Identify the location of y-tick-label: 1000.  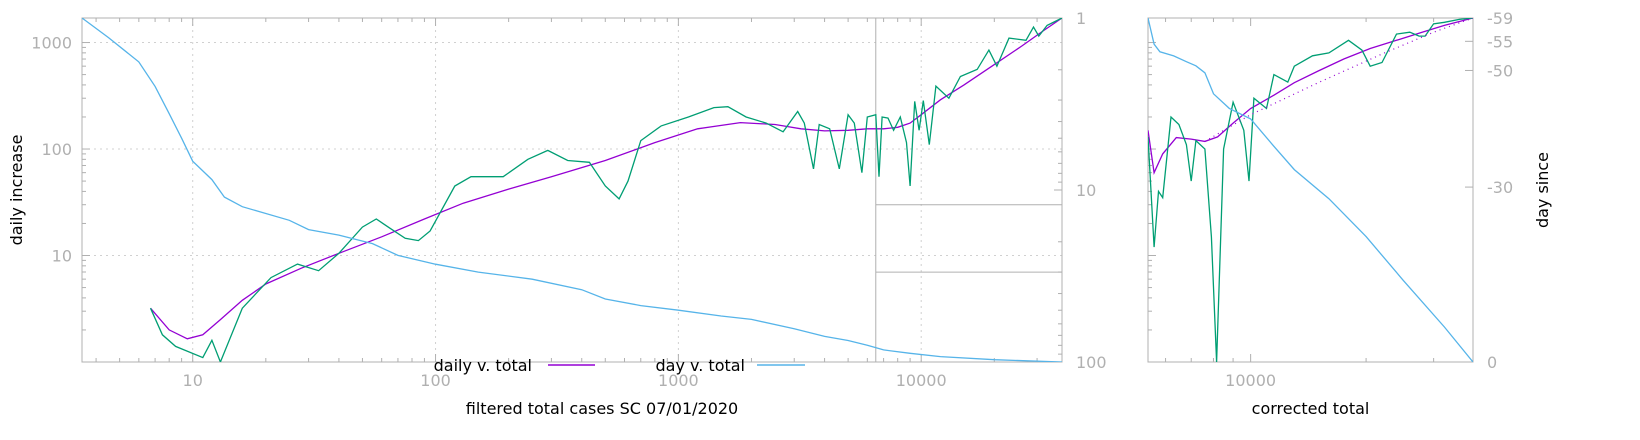
(51, 43).